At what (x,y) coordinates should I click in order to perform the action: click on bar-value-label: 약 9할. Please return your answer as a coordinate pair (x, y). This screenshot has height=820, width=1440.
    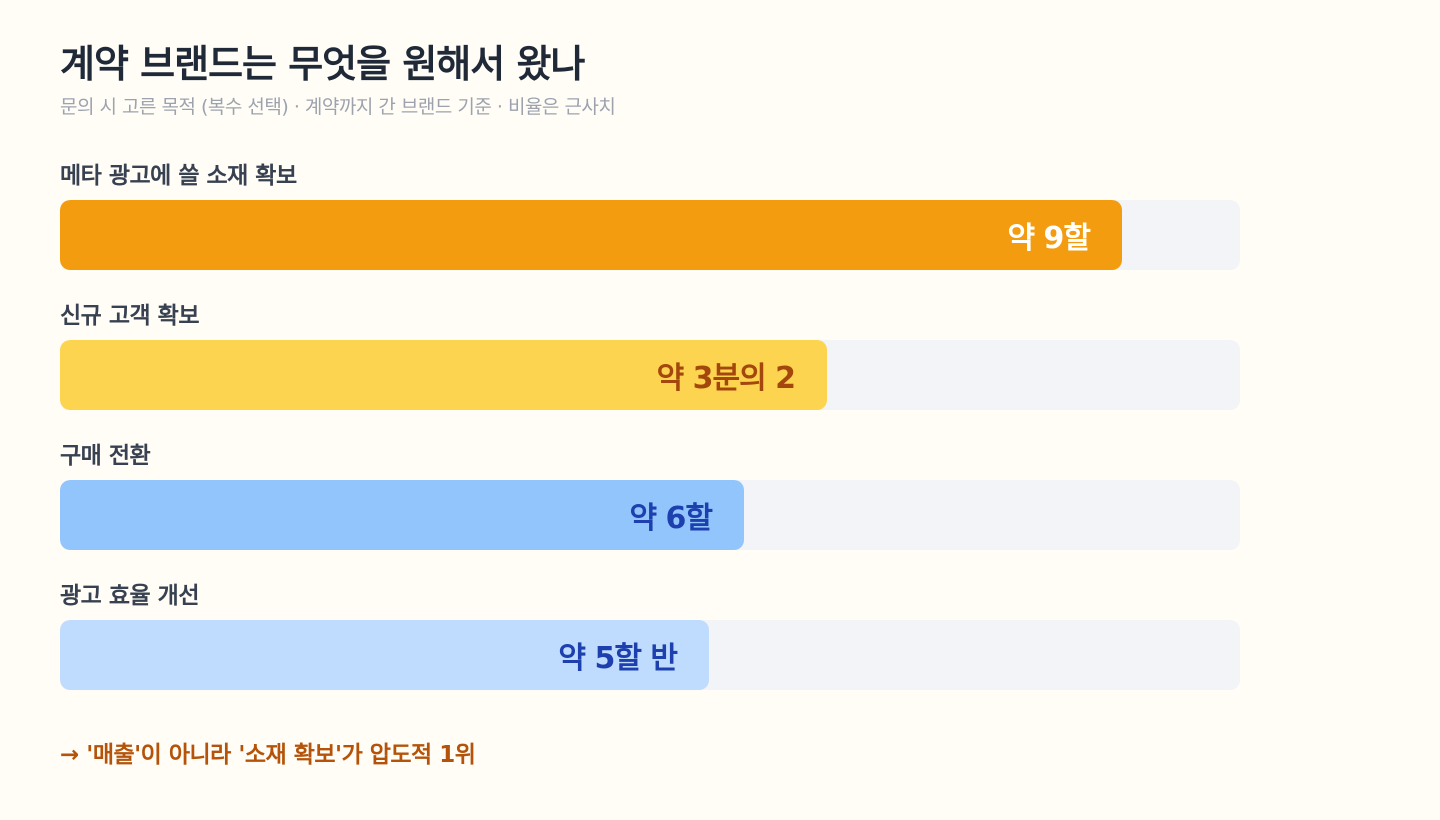
    Looking at the image, I should click on (1049, 238).